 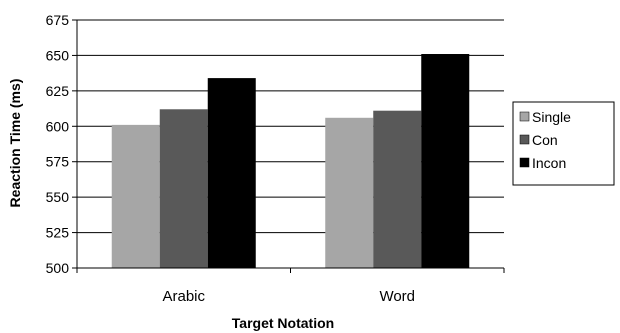 I want to click on y-tick-labels: 500 525 550 575 600 625 650 675, so click(x=58, y=144).